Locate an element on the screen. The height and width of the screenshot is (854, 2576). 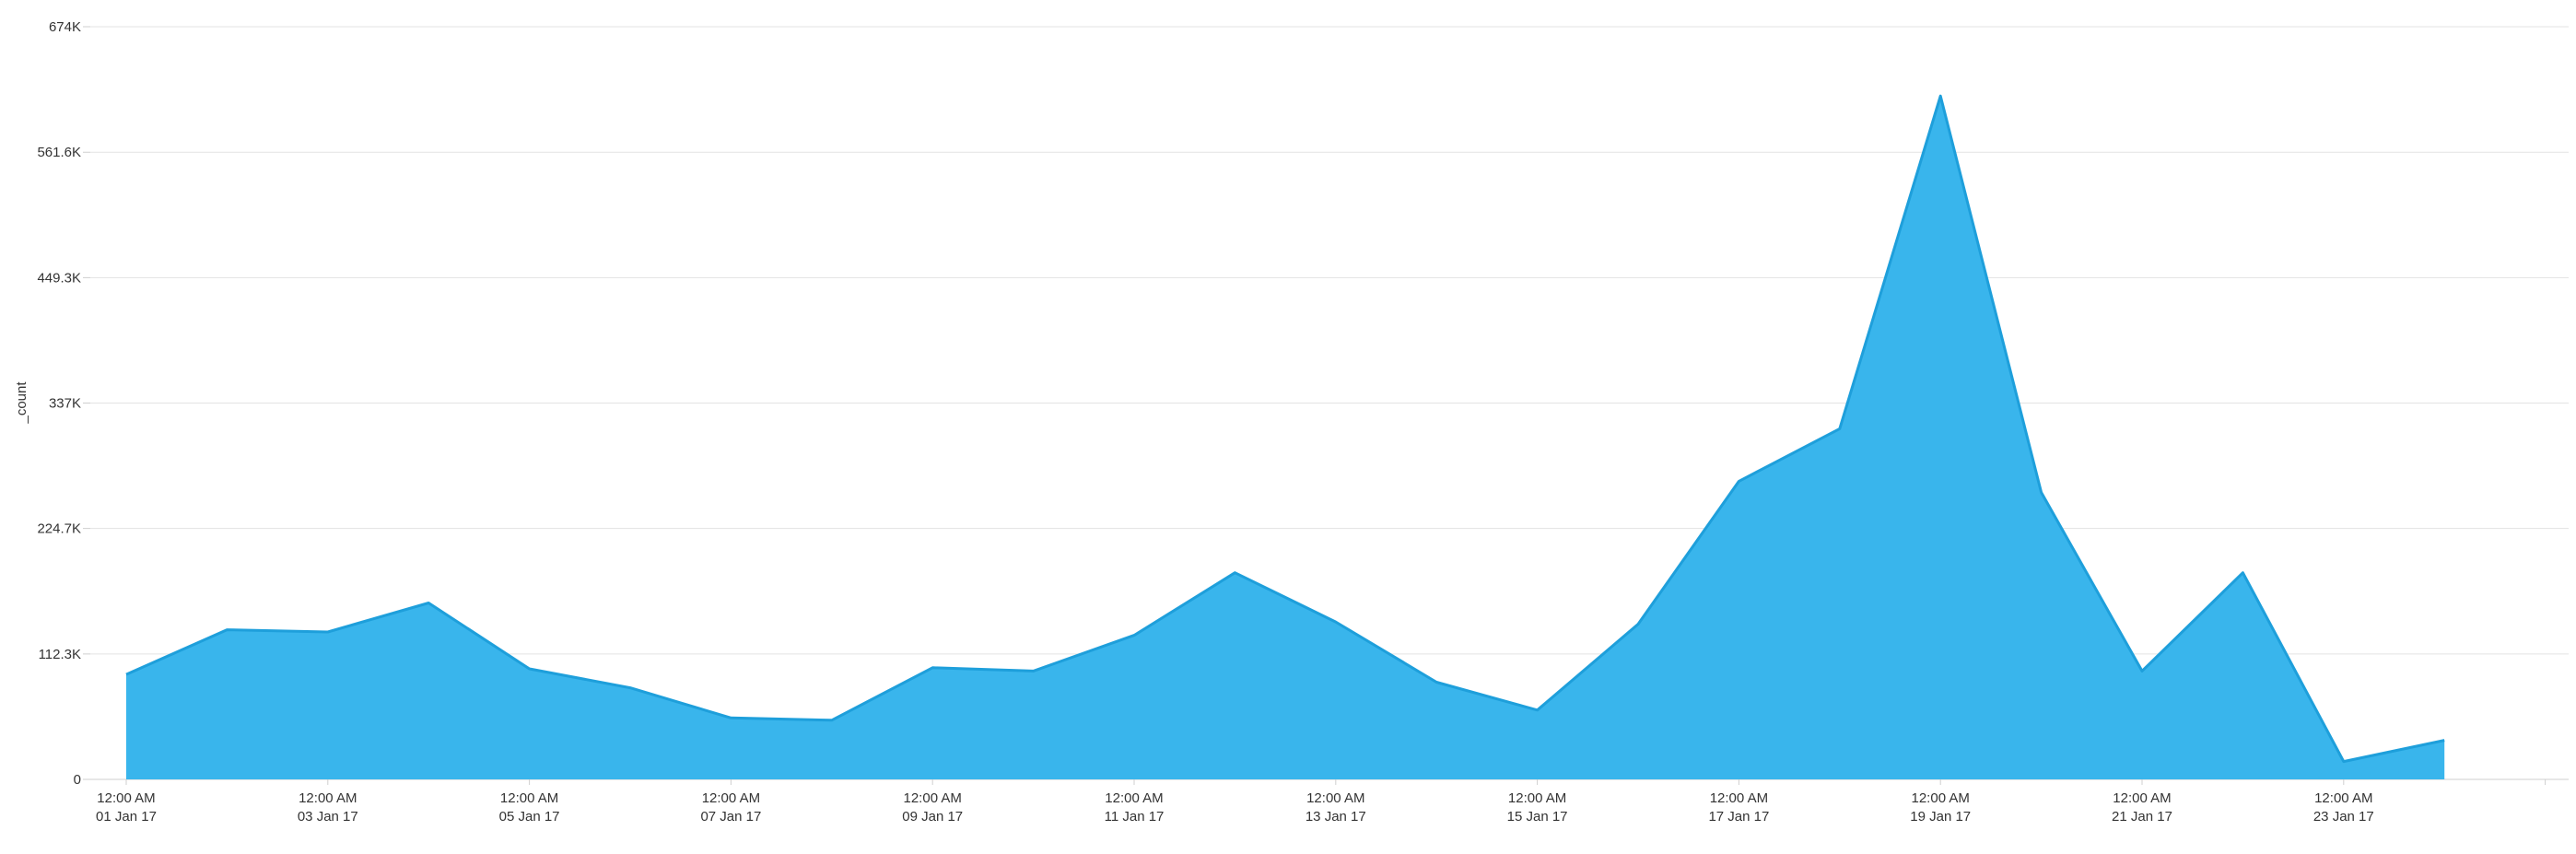
y-tick-label: 561.6K is located at coordinates (59, 152).